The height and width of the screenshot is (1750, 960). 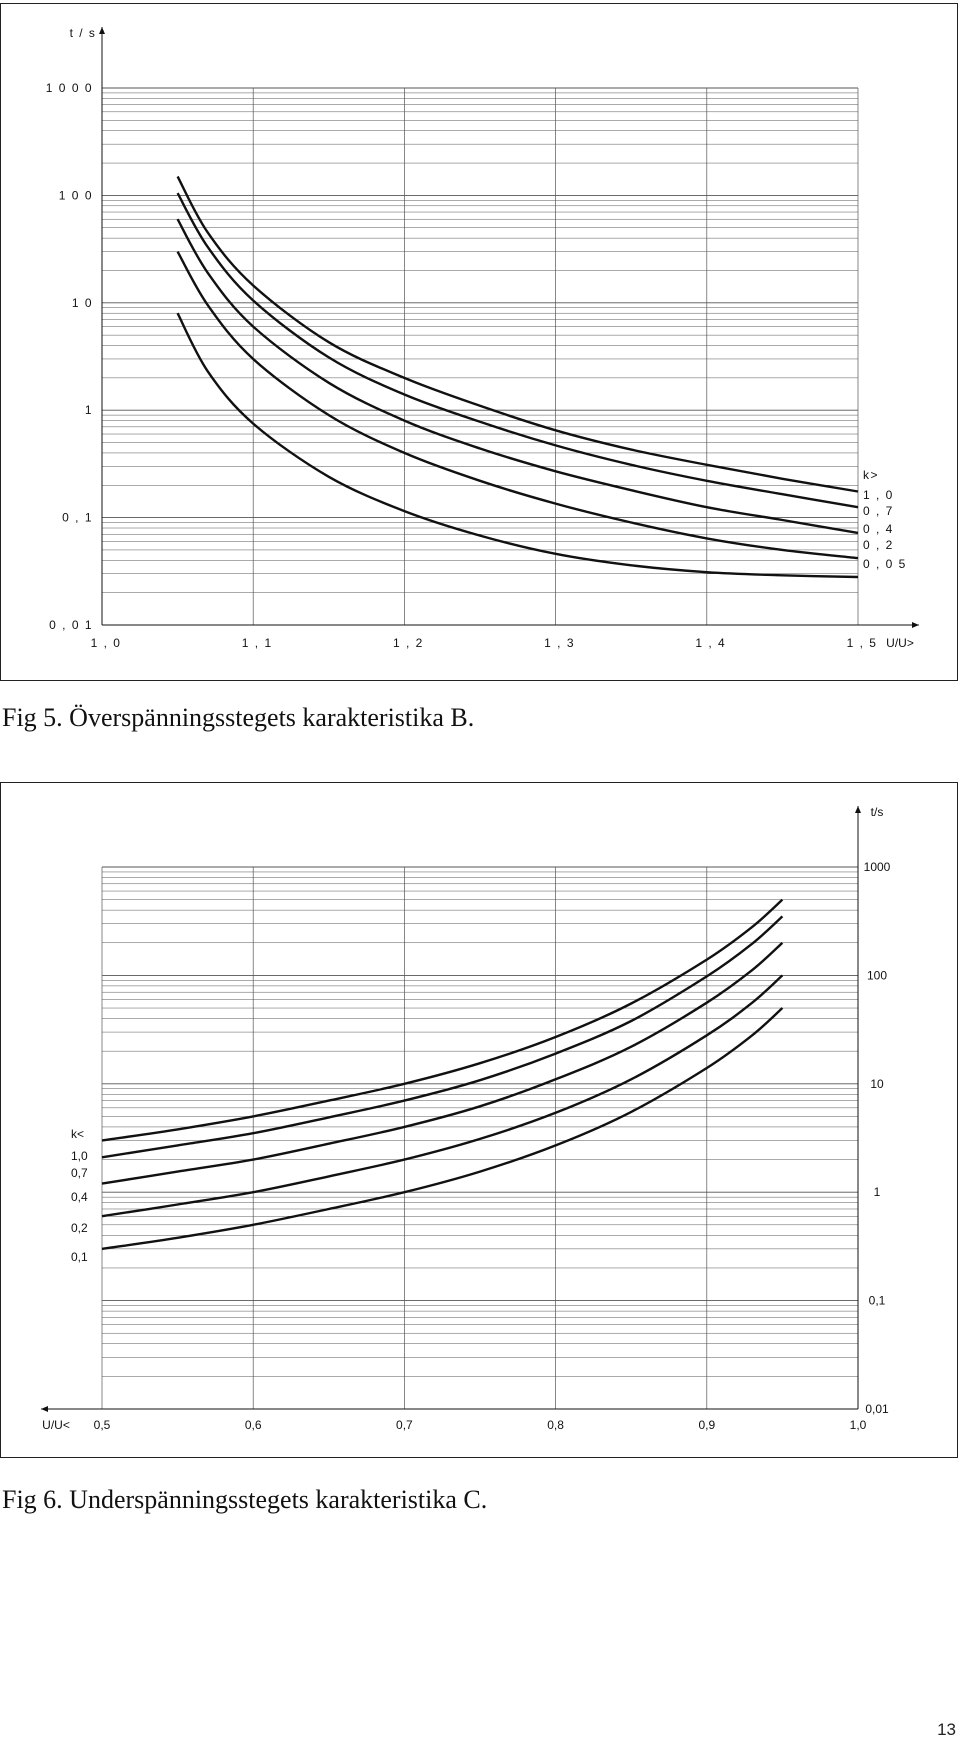 What do you see at coordinates (858, 1425) in the screenshot?
I see `x-tick-label: 1,0` at bounding box center [858, 1425].